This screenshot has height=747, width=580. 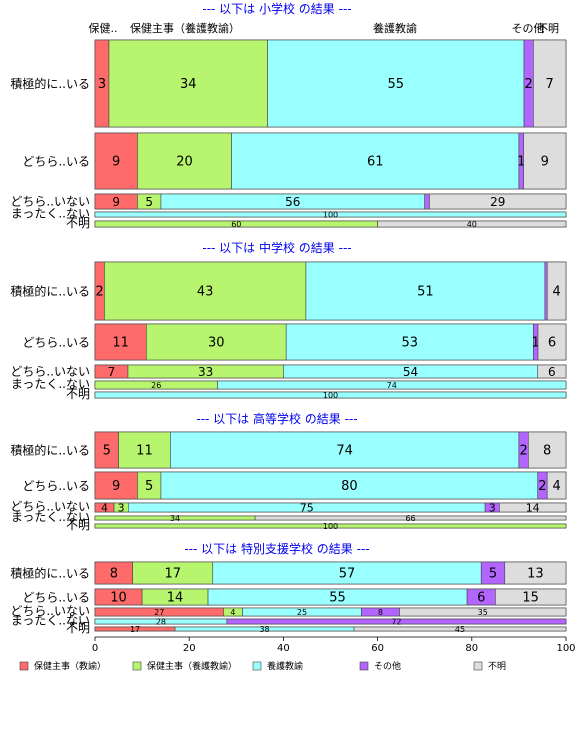 I want to click on data-label-2-0-2: 74, so click(x=344, y=451).